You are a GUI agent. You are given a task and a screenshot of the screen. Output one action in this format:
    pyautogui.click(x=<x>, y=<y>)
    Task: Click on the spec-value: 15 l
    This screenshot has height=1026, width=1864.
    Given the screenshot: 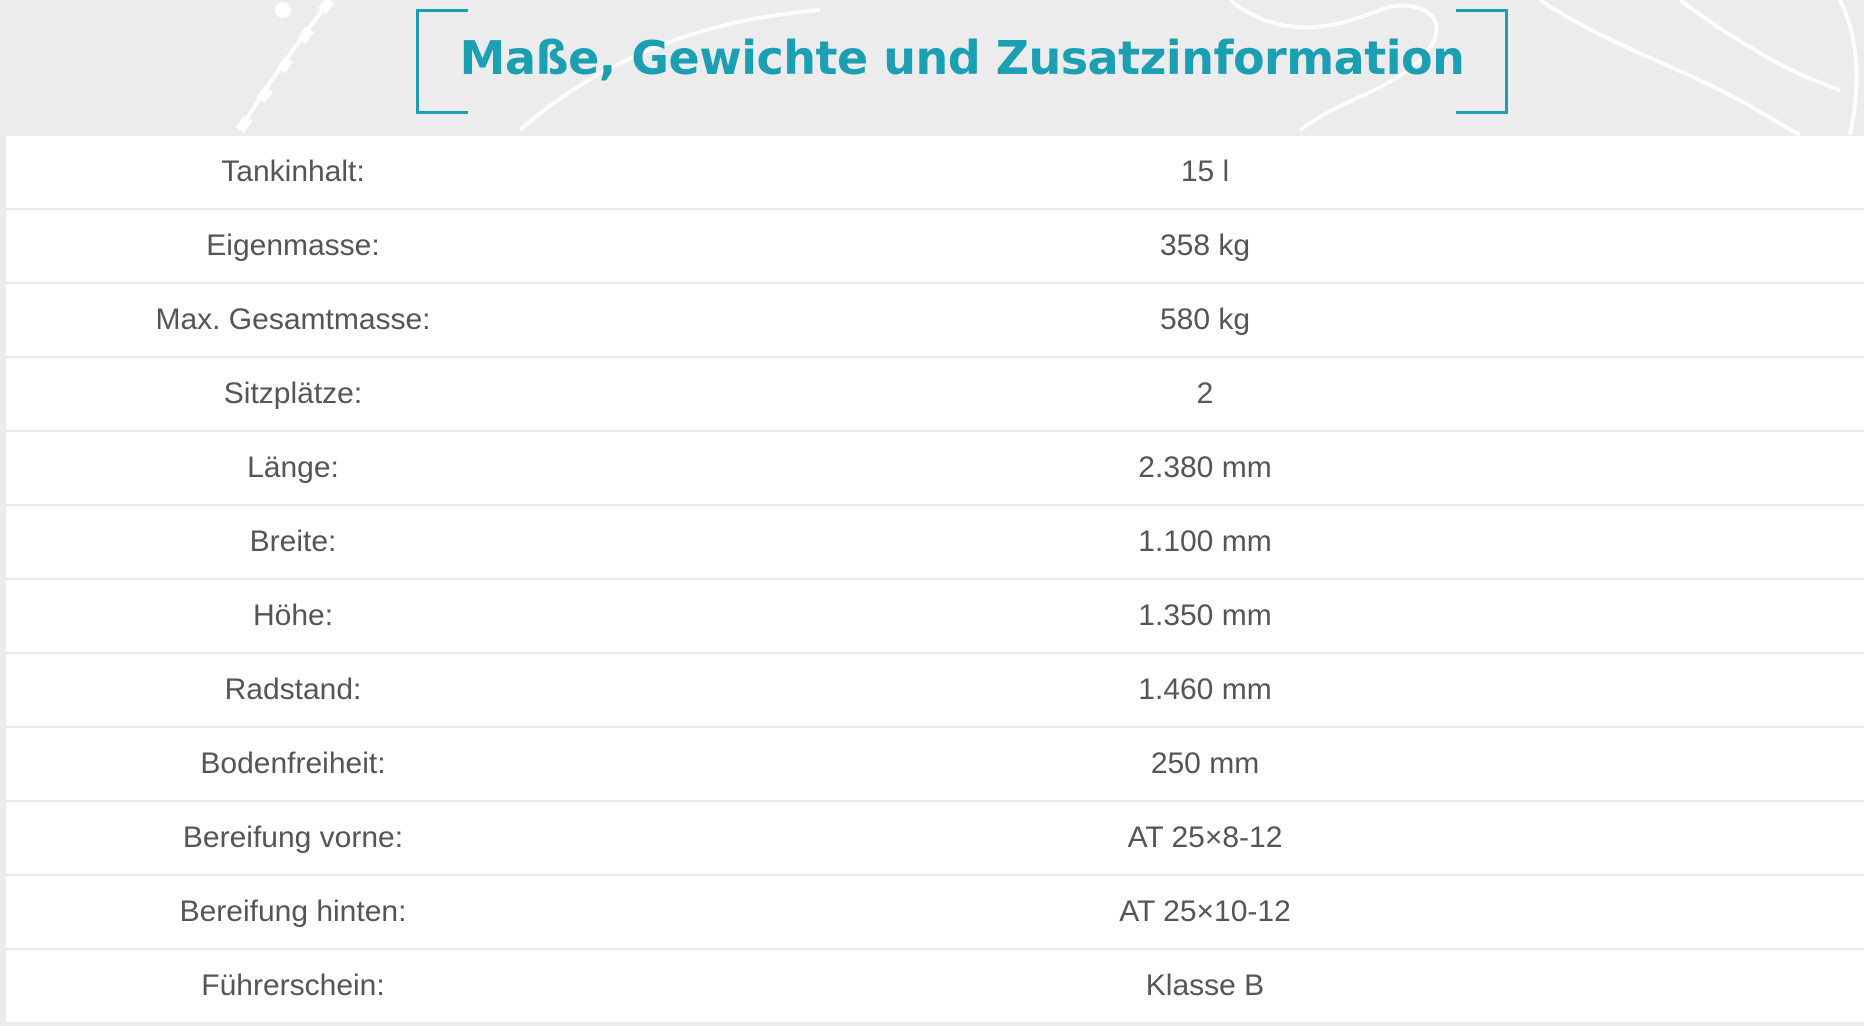 What is the action you would take?
    pyautogui.click(x=1205, y=171)
    